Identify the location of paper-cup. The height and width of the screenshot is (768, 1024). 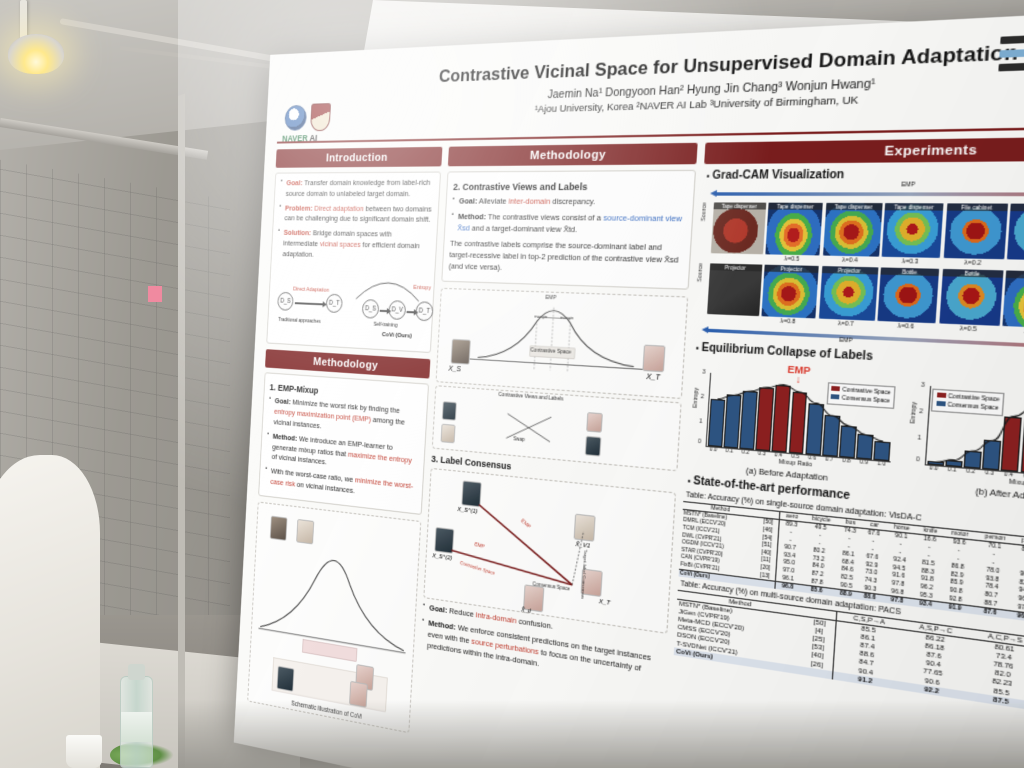
(84, 751).